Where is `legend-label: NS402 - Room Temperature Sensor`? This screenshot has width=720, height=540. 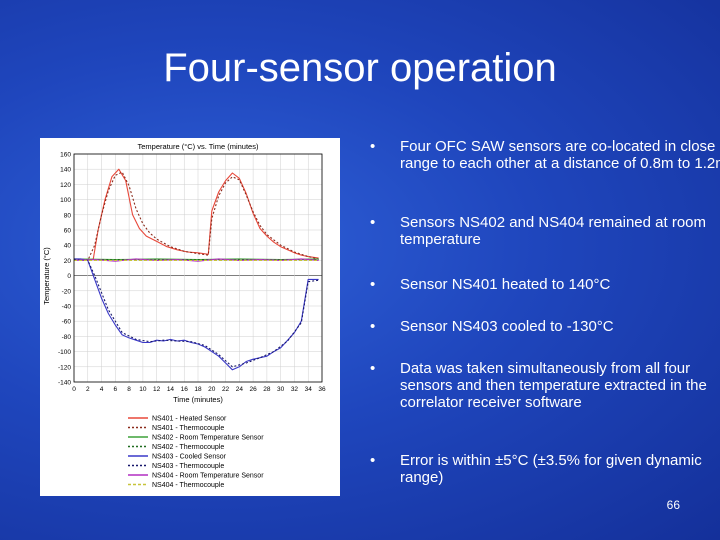 legend-label: NS402 - Room Temperature Sensor is located at coordinates (208, 438).